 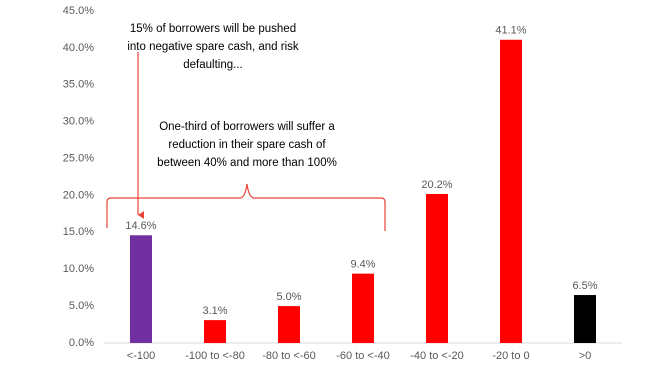 What do you see at coordinates (437, 356) in the screenshot?
I see `x-tick-label: -40 to <-20` at bounding box center [437, 356].